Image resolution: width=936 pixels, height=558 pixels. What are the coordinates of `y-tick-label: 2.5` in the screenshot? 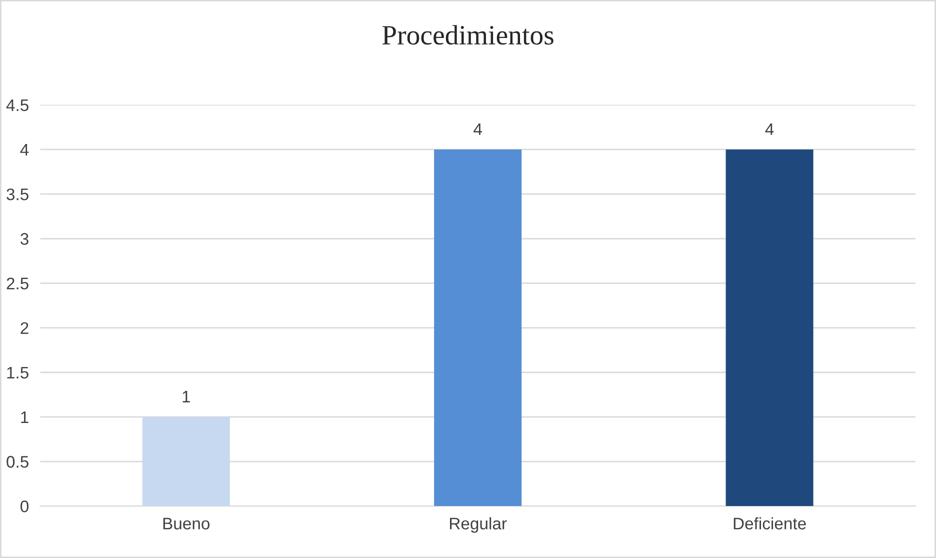 It's located at (17, 284).